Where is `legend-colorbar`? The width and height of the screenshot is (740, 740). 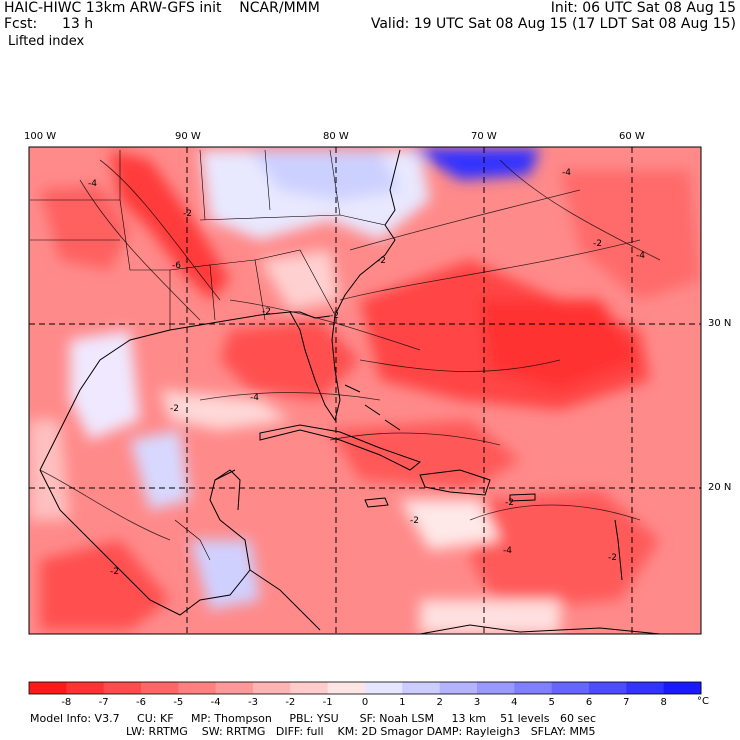 legend-colorbar is located at coordinates (365, 688).